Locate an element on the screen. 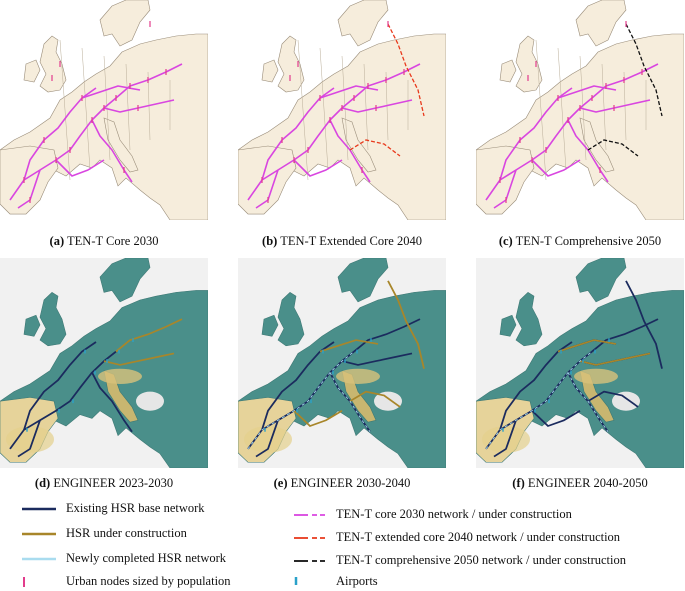  map-d-ireland-landmass is located at coordinates (32, 325).